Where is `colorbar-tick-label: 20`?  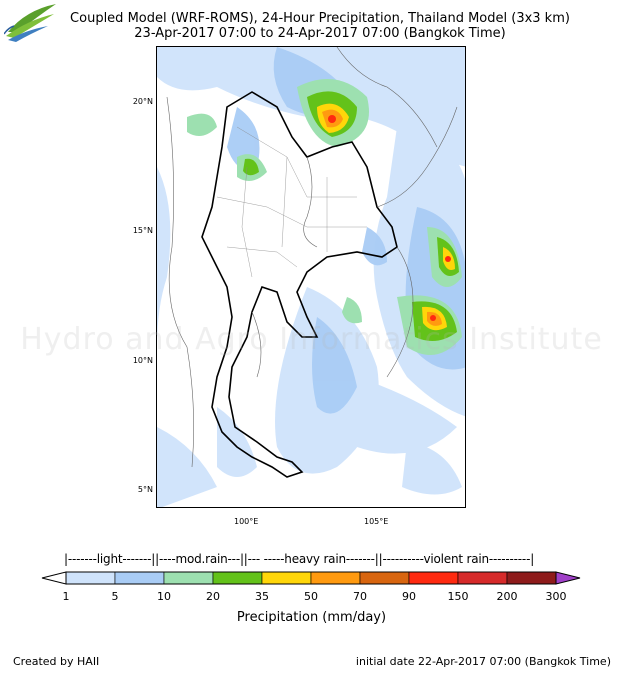 colorbar-tick-label: 20 is located at coordinates (213, 596).